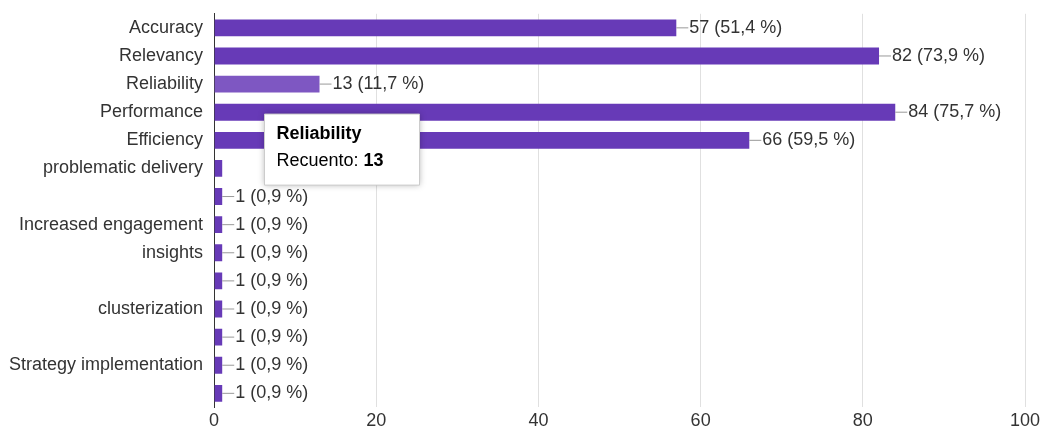 This screenshot has height=437, width=1053. I want to click on data-label: 66 (59,5 %), so click(809, 139).